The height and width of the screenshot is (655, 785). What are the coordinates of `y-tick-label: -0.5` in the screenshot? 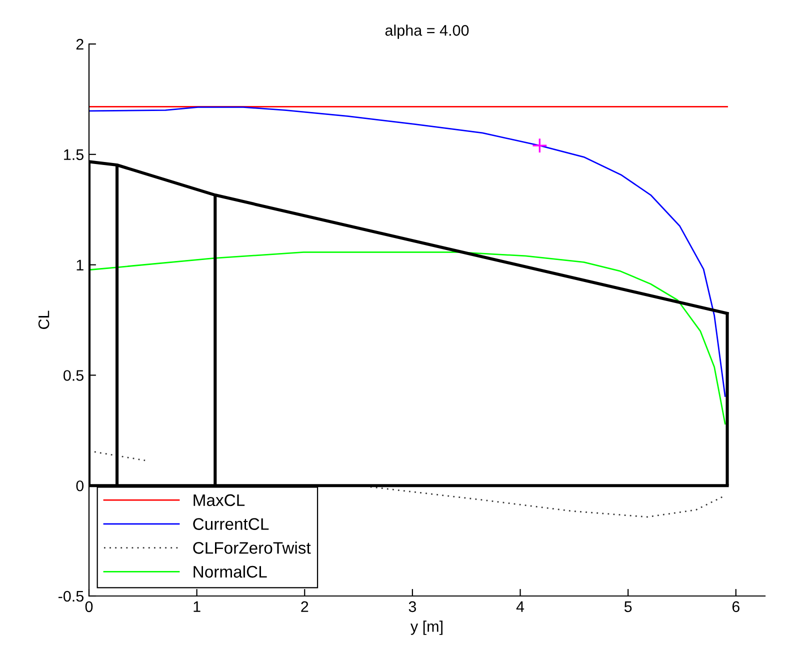 It's located at (71, 596).